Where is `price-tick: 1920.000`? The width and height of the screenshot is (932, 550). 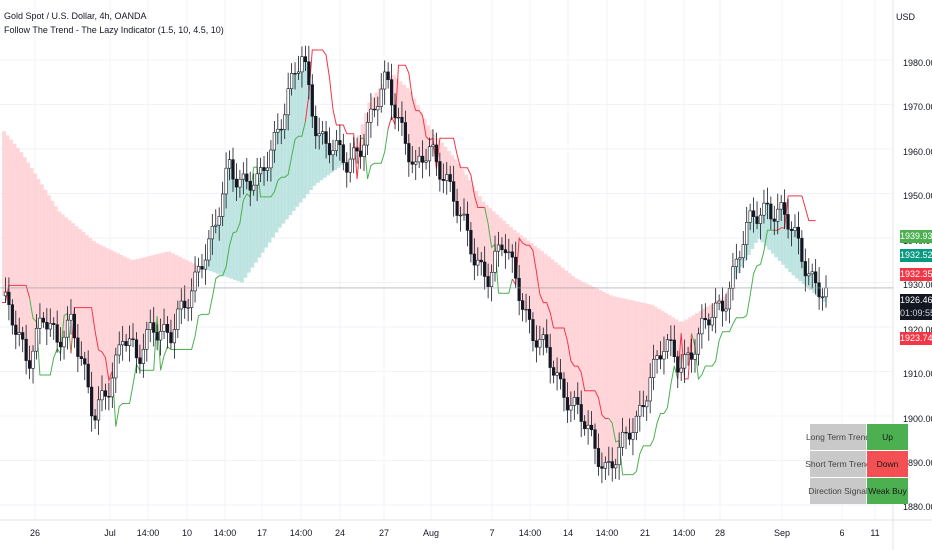
price-tick: 1920.000 is located at coordinates (917, 330).